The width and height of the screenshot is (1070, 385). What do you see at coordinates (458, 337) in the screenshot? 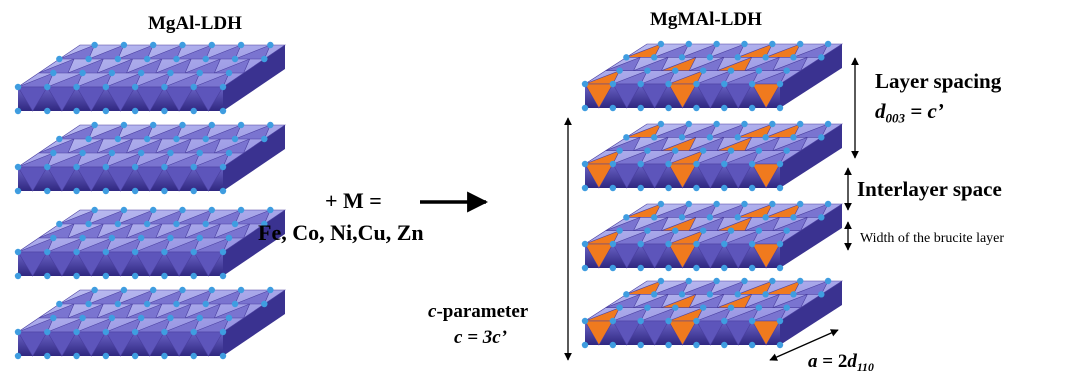
I see `c-equation-symbol: c` at bounding box center [458, 337].